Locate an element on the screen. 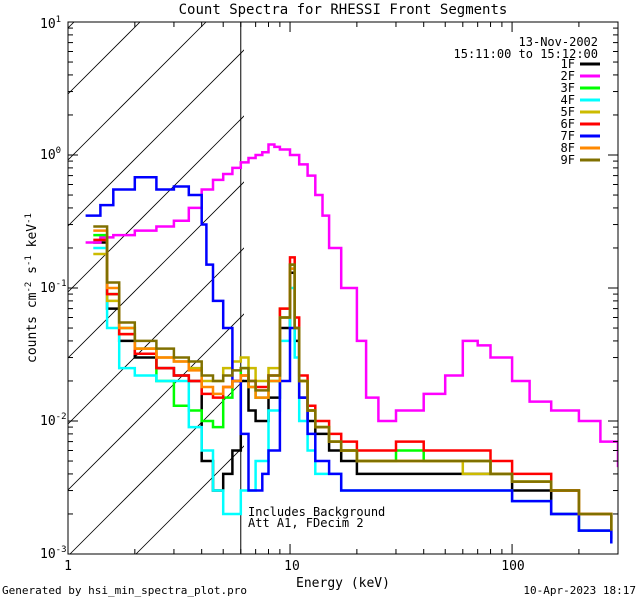 This screenshot has height=600, width=640. y-tick-label-1e1: 10¹ is located at coordinates (50, 23).